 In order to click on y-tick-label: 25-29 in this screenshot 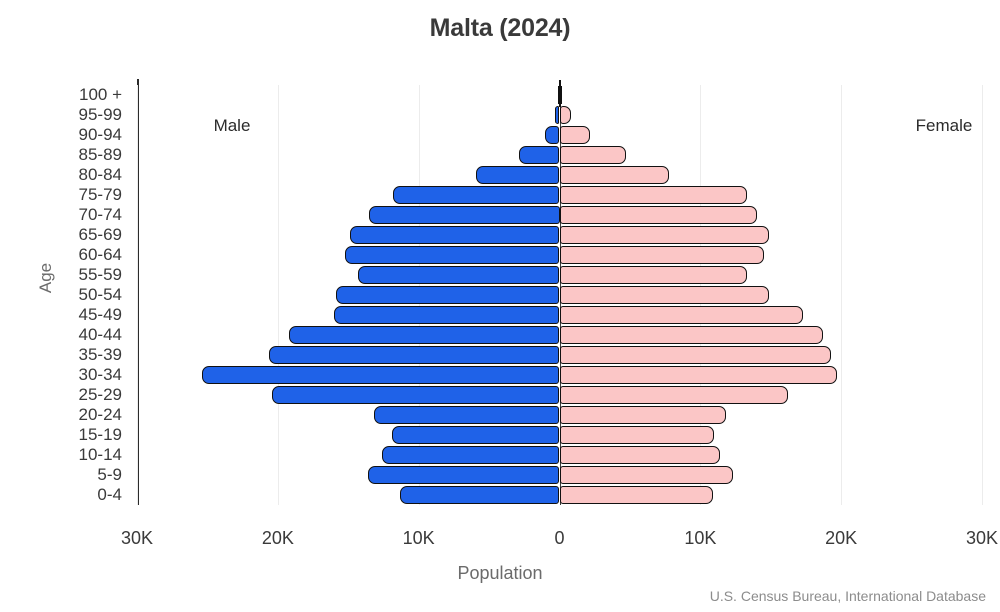, I will do `click(100, 394)`.